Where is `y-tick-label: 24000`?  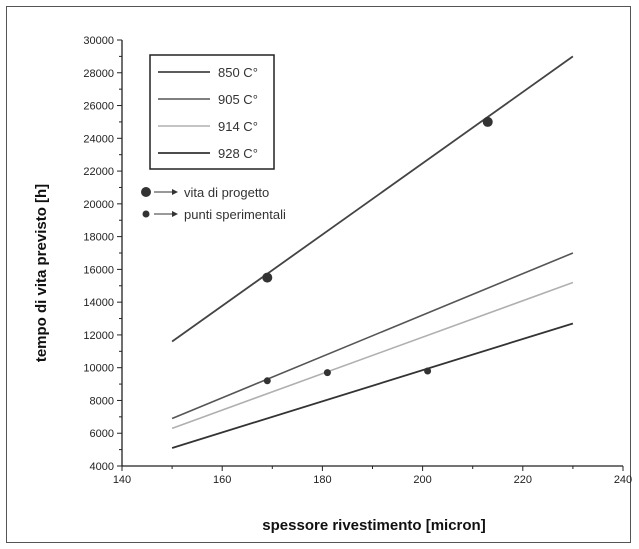 y-tick-label: 24000 is located at coordinates (98, 139).